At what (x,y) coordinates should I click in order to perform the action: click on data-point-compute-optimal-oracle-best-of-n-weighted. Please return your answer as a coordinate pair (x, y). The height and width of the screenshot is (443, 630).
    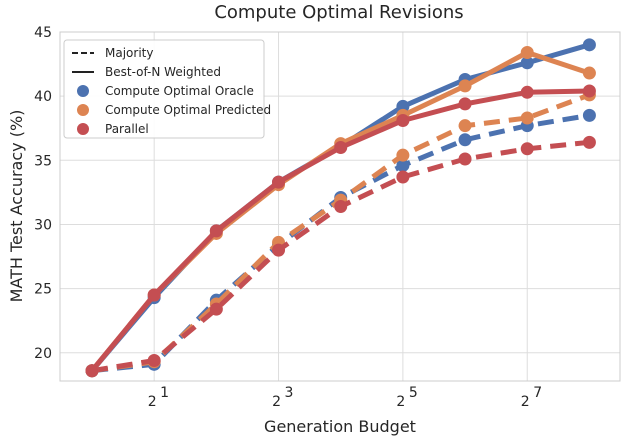
    Looking at the image, I should click on (589, 45).